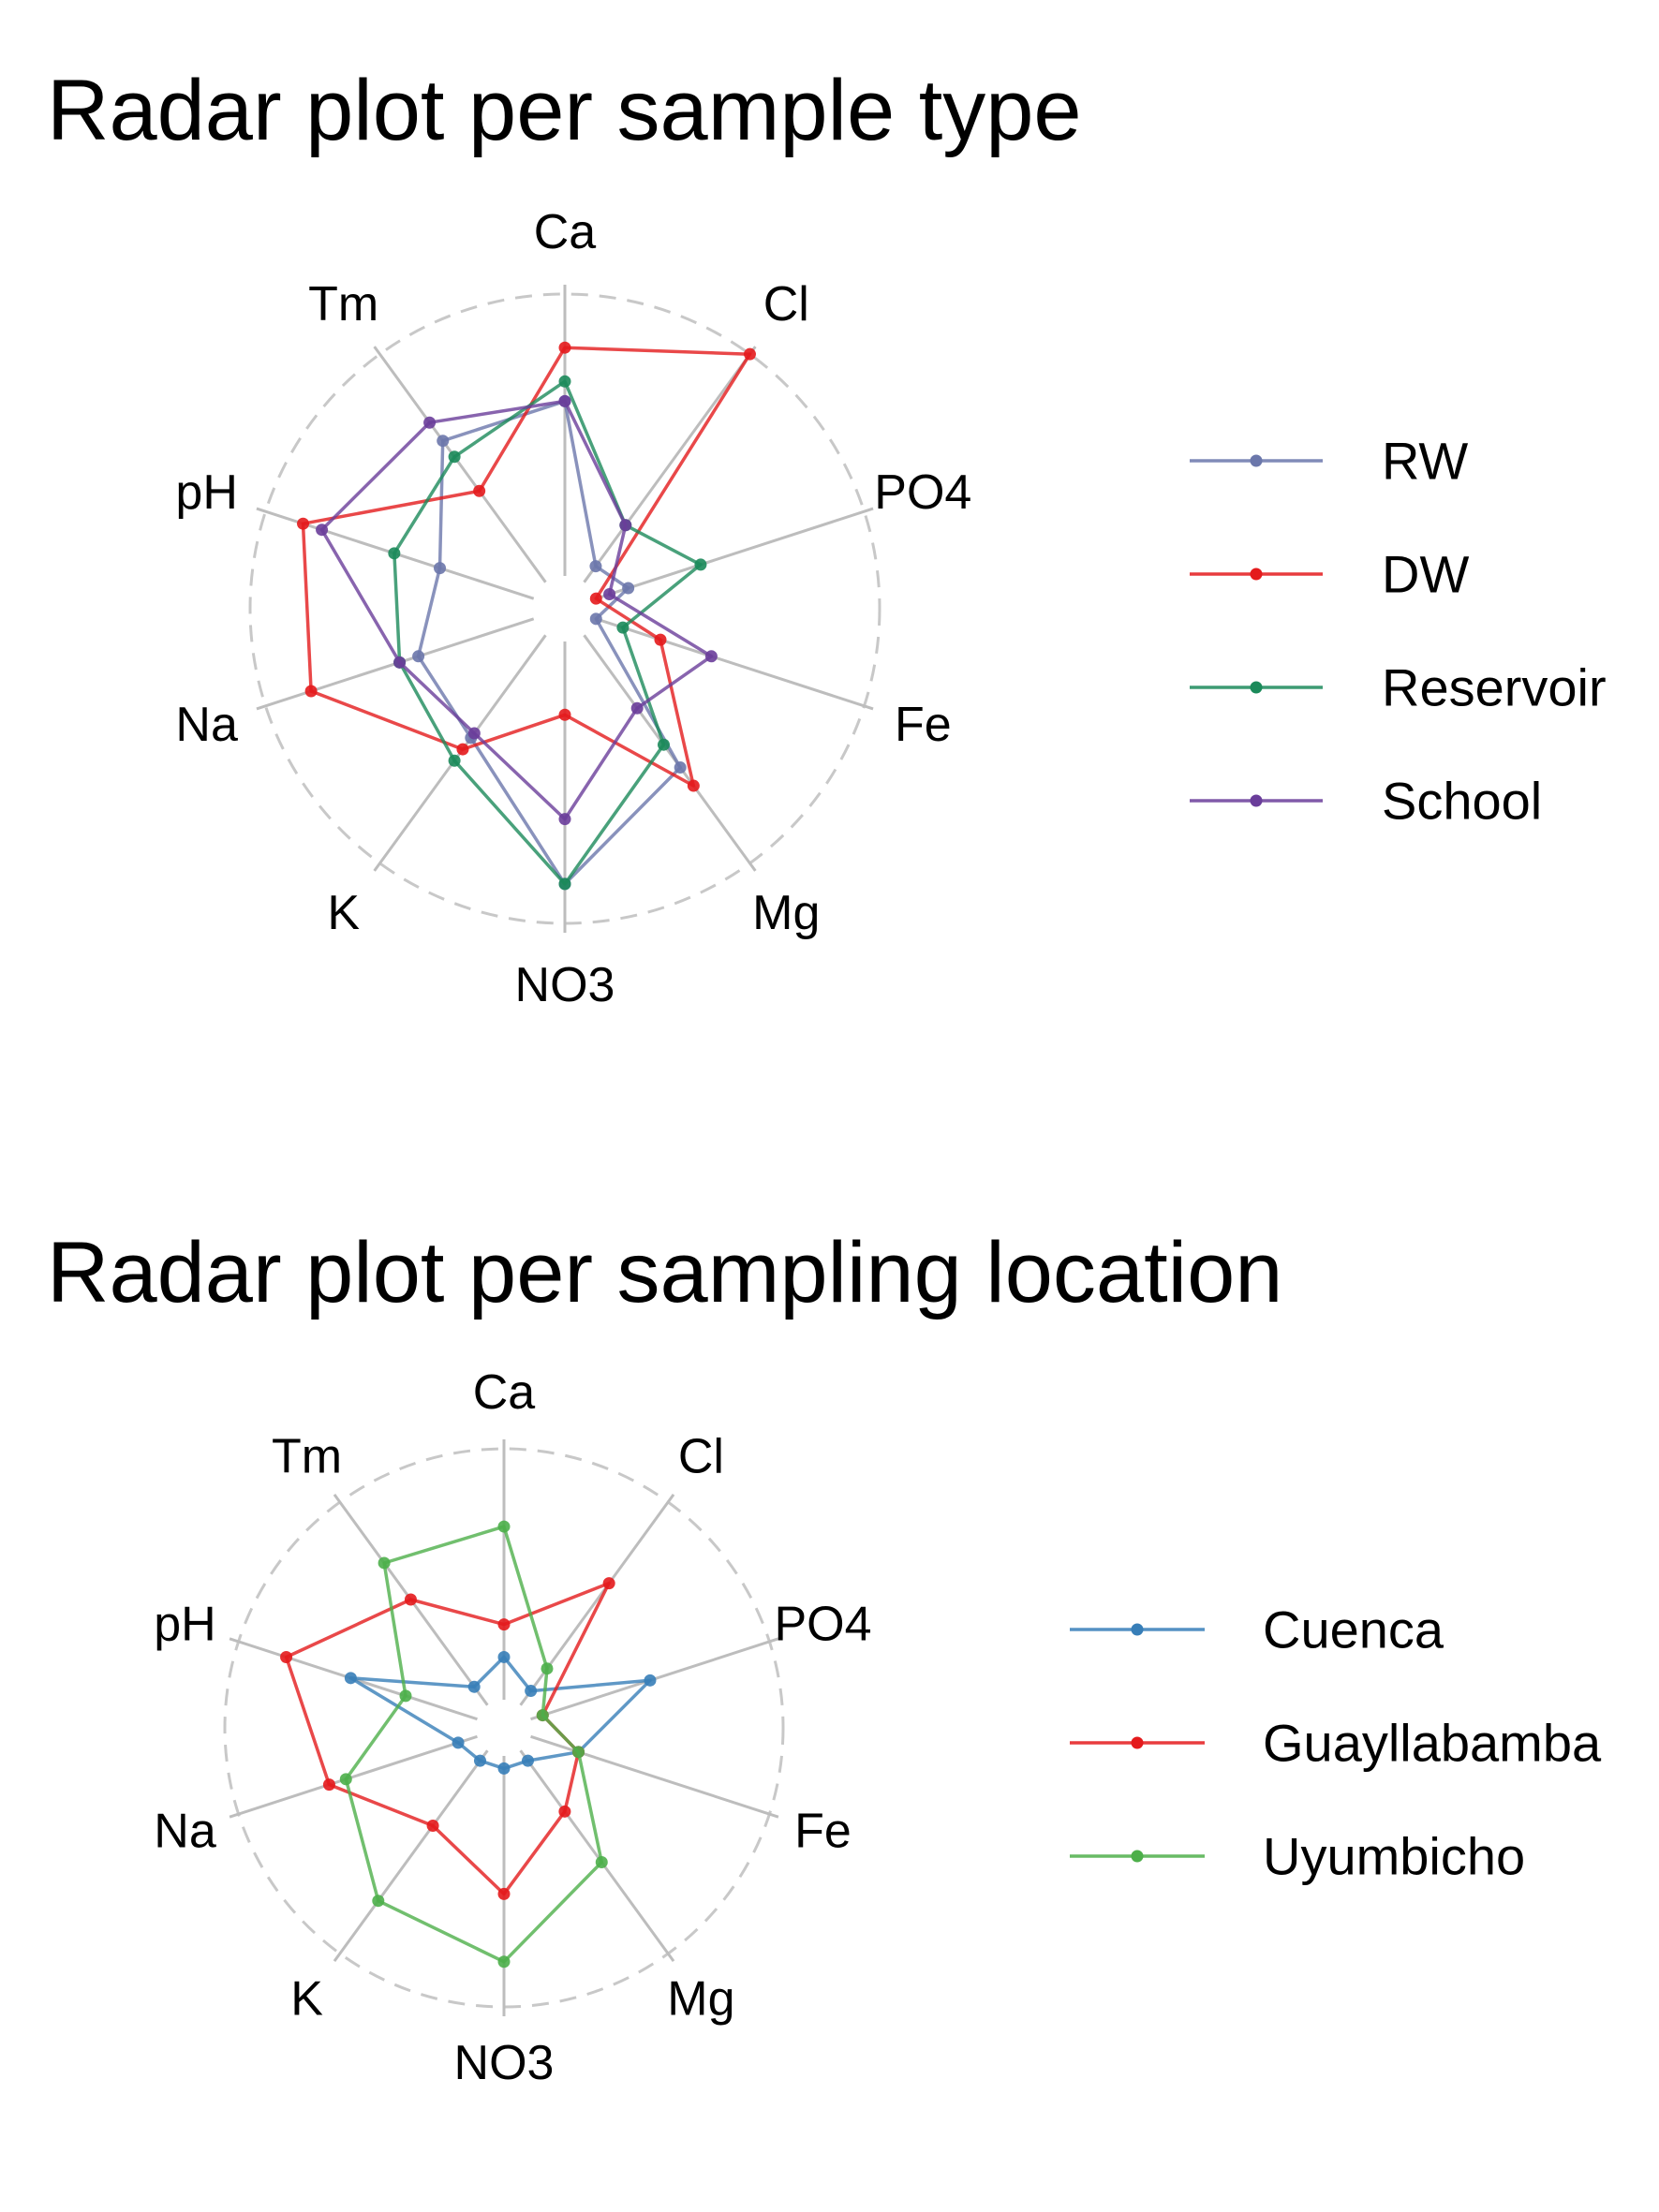 This screenshot has width=1659, height=2212. Describe the element at coordinates (565, 714) in the screenshot. I see `data-point-dw-no3` at that location.